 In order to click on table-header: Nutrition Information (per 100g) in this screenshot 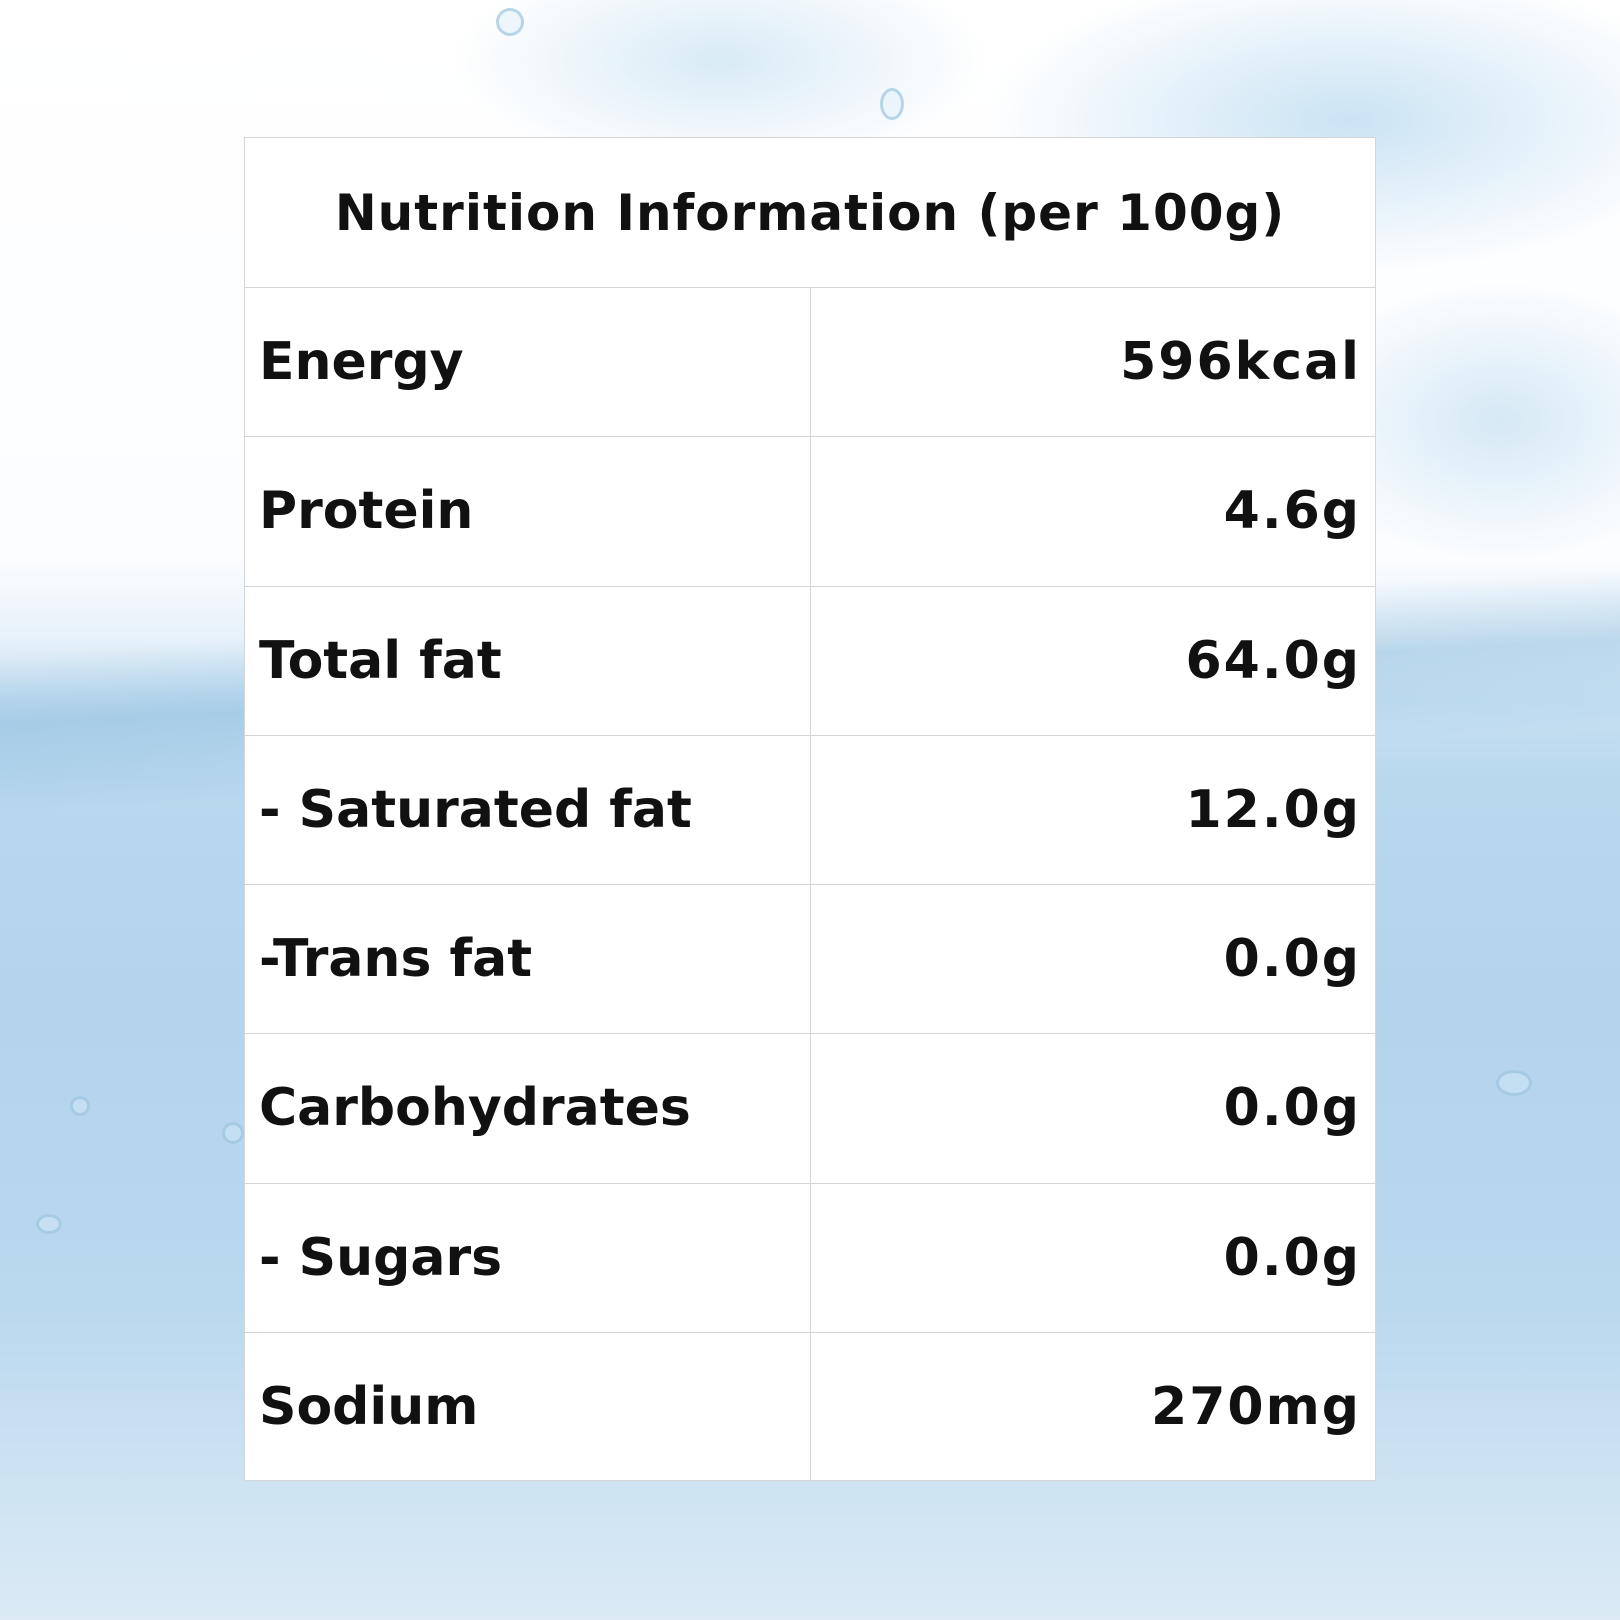, I will do `click(810, 213)`.